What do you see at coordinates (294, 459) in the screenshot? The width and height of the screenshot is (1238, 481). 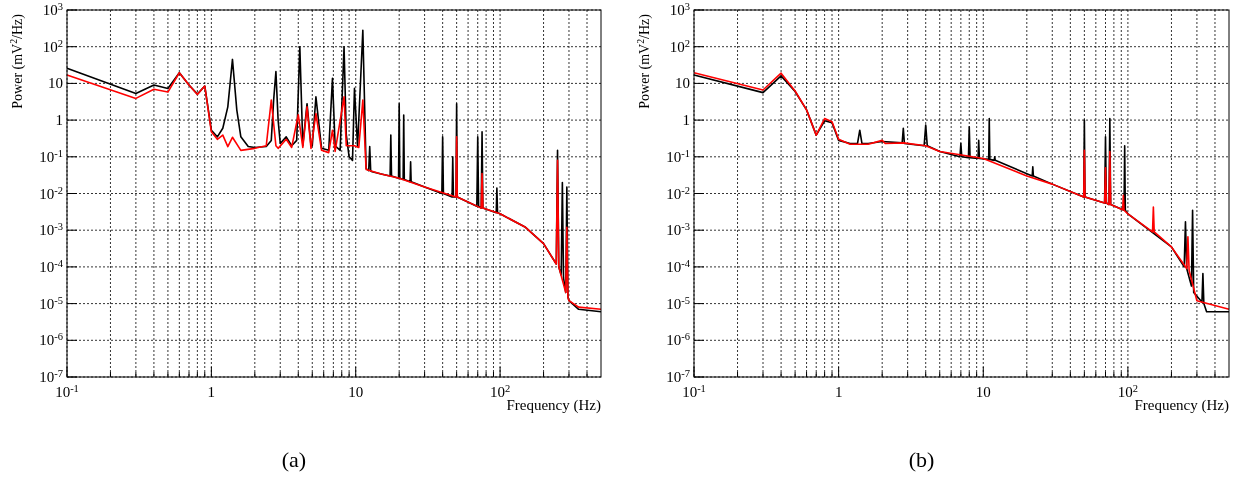 I see `text: (a)` at bounding box center [294, 459].